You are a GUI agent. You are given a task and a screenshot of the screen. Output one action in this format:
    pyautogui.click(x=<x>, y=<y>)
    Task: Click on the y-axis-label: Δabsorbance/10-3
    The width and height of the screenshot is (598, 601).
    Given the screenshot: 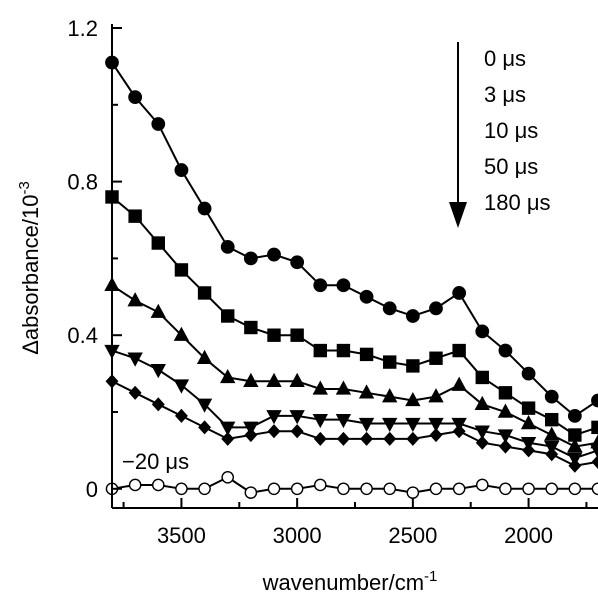 What is the action you would take?
    pyautogui.click(x=29, y=268)
    